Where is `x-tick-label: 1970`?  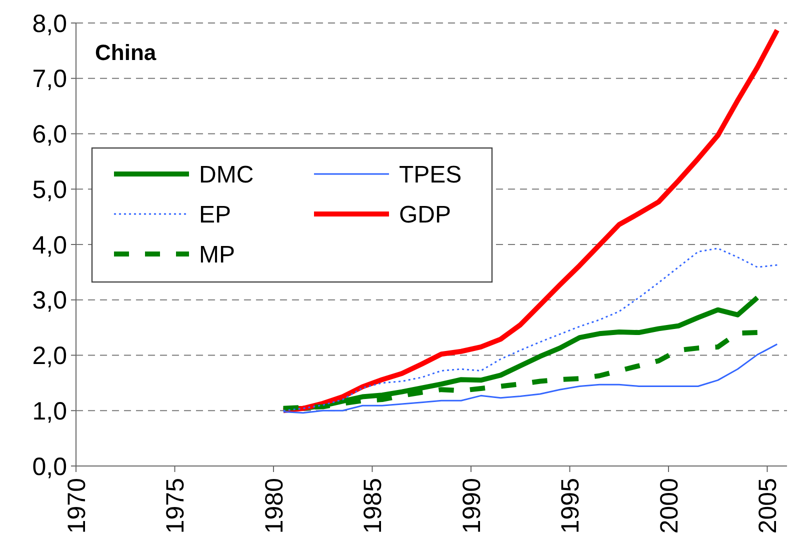
x-tick-label: 1970 is located at coordinates (76, 506).